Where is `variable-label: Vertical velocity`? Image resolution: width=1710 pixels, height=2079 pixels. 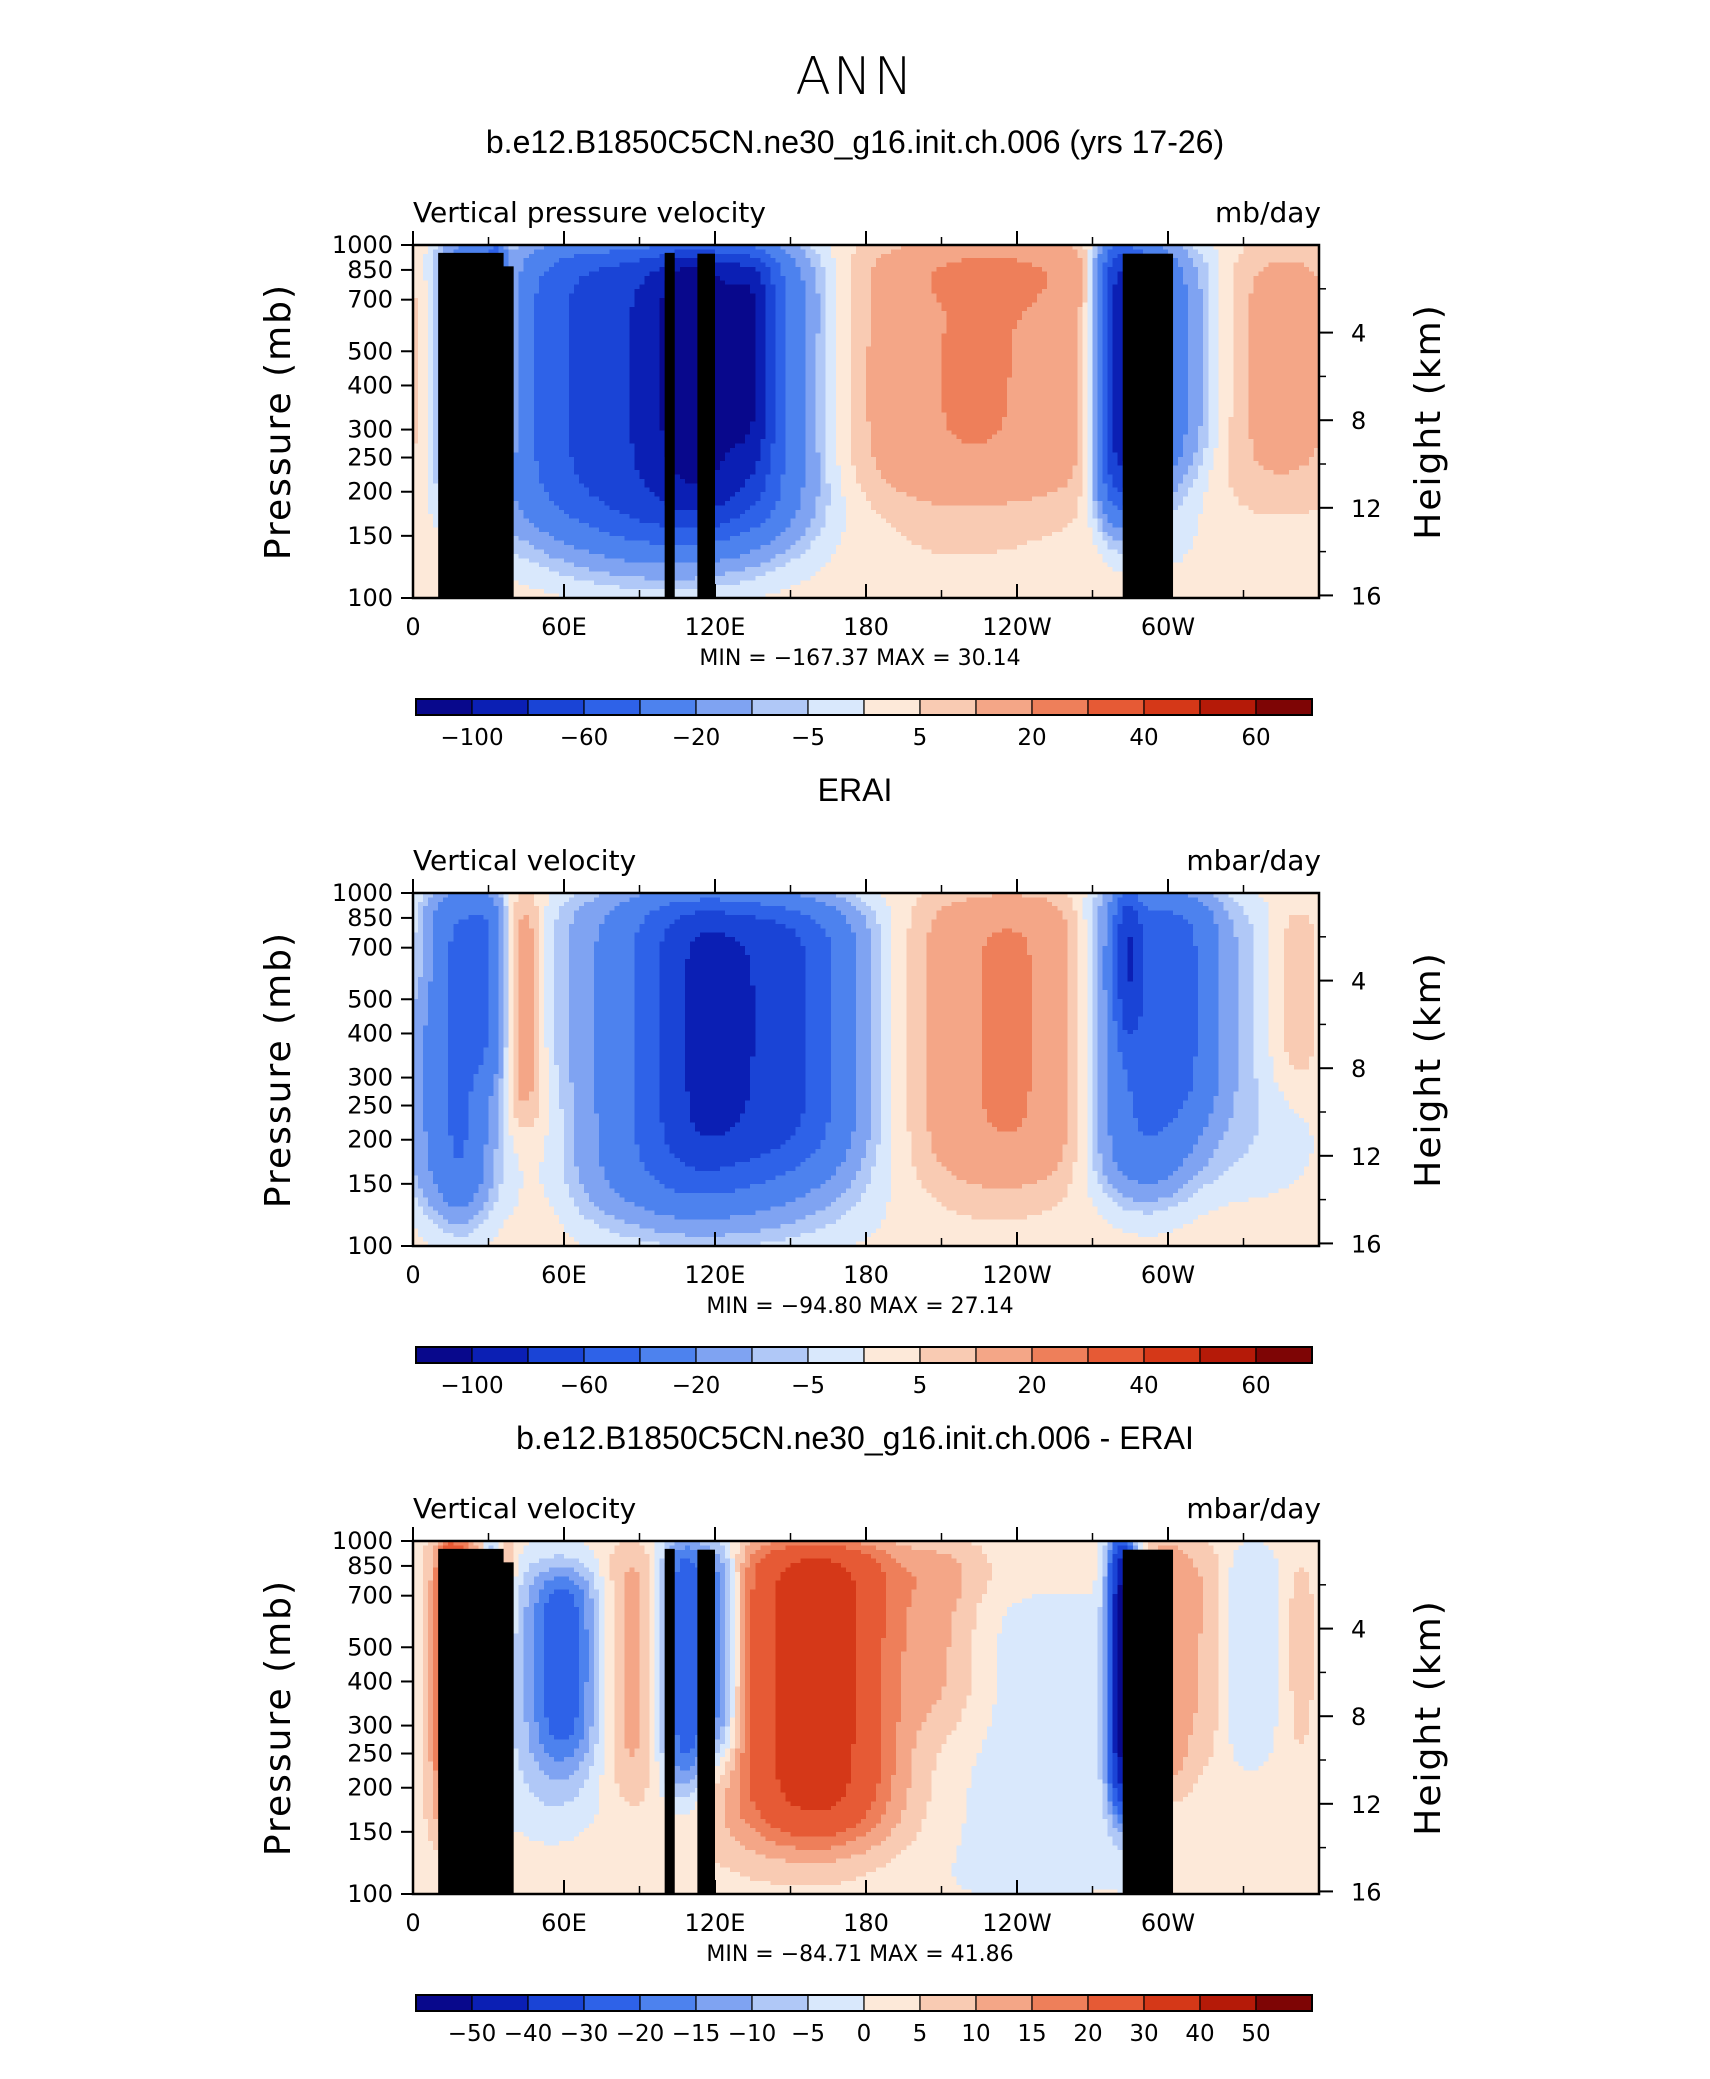
variable-label: Vertical velocity is located at coordinates (524, 860).